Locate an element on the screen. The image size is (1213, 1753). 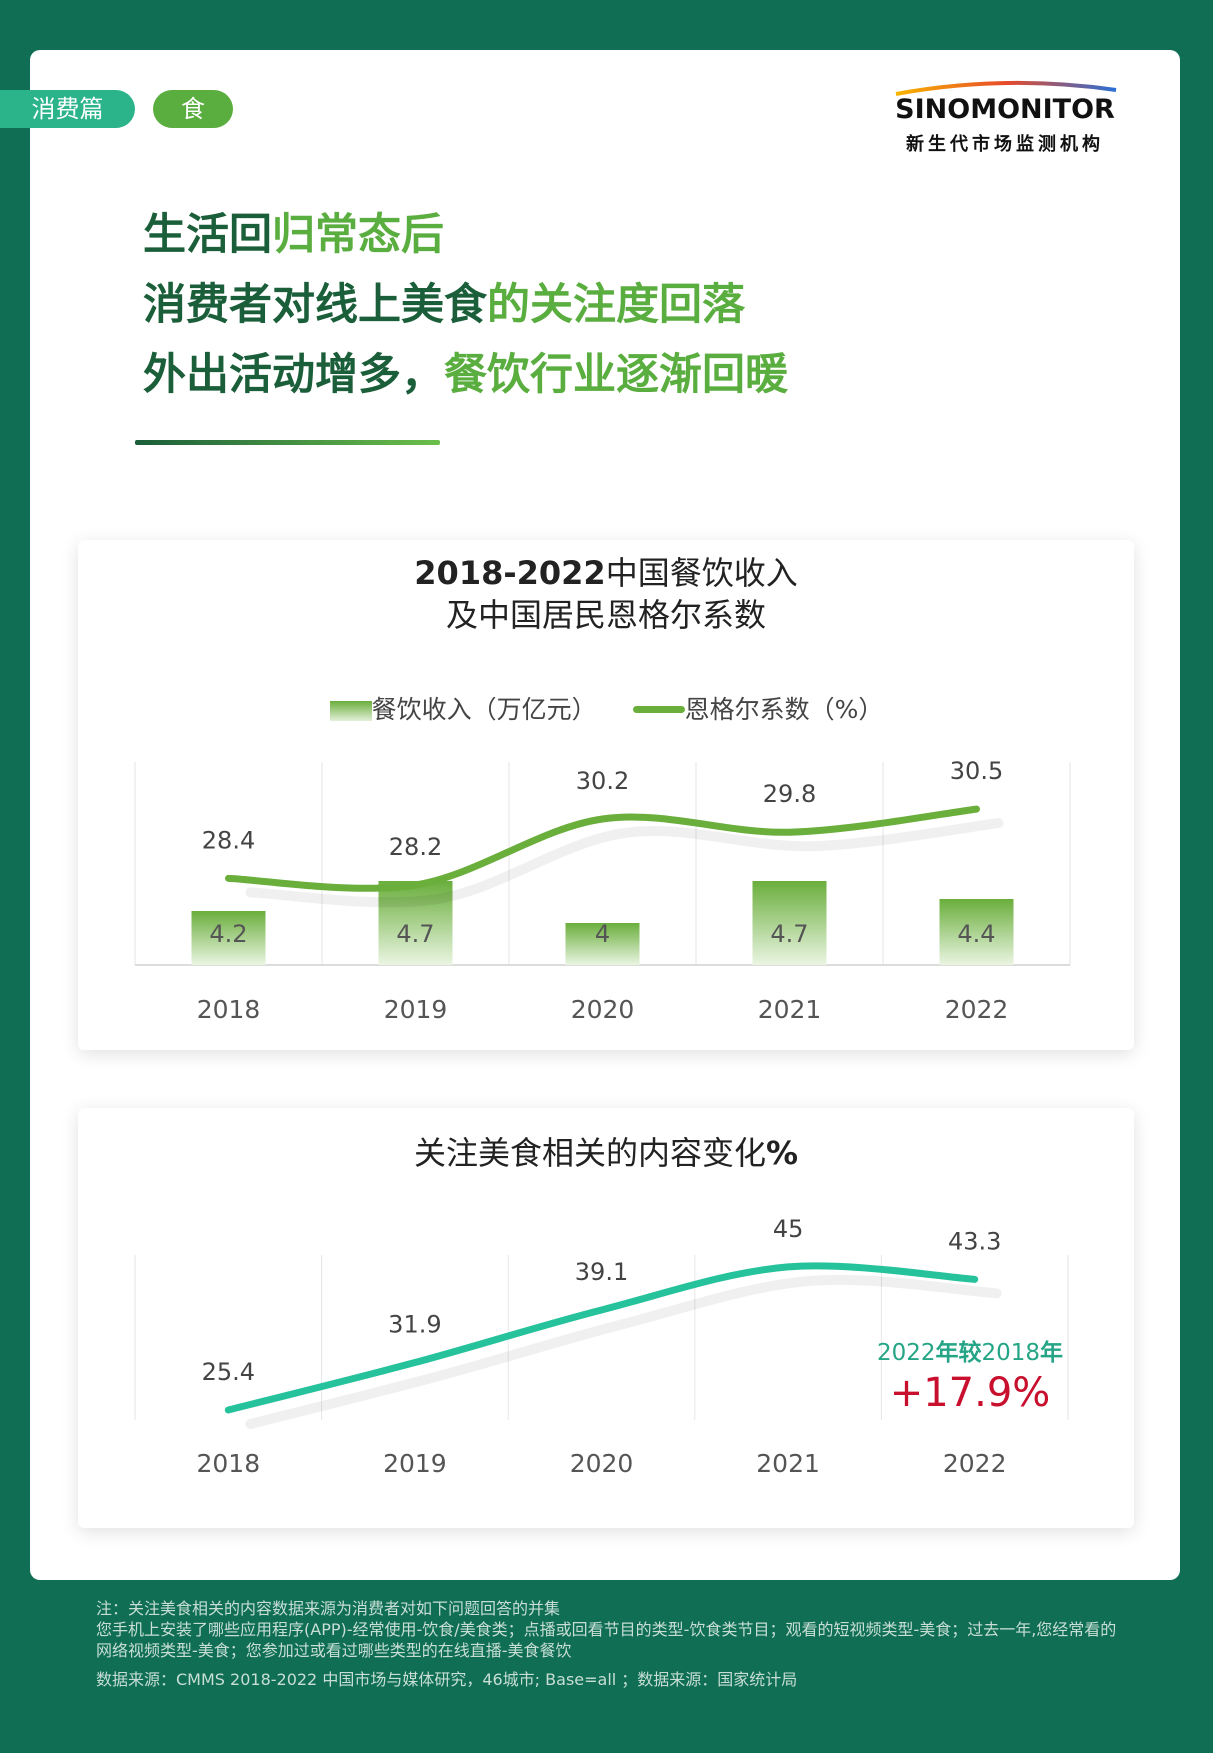
chart1-legend: 餐饮收入（万亿元） 恩格尔系数（%） is located at coordinates (606, 708).